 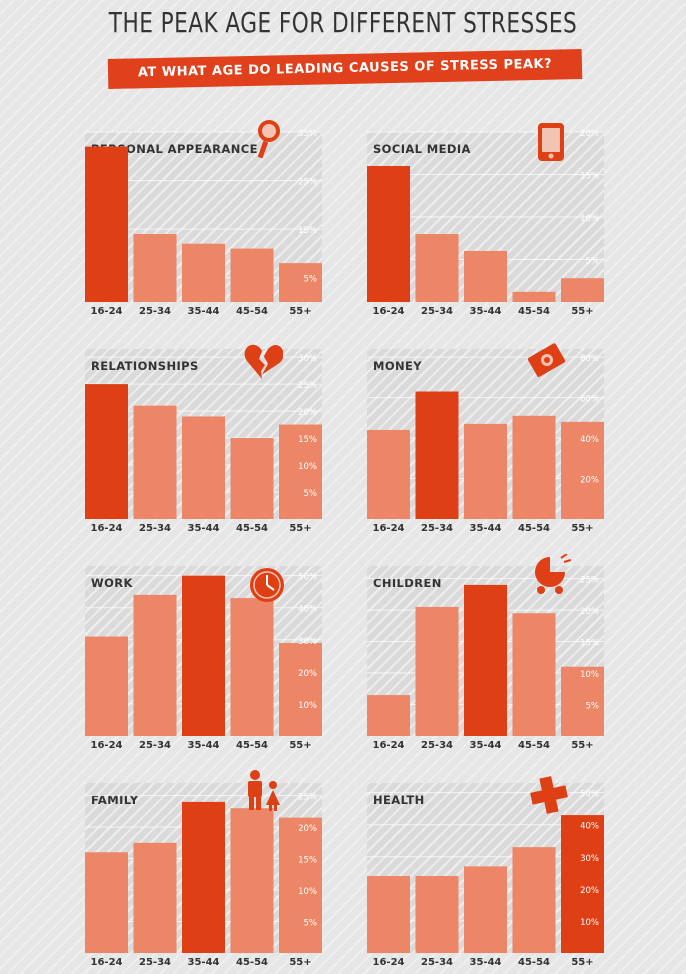 What do you see at coordinates (550, 145) in the screenshot?
I see `smartphone-icon` at bounding box center [550, 145].